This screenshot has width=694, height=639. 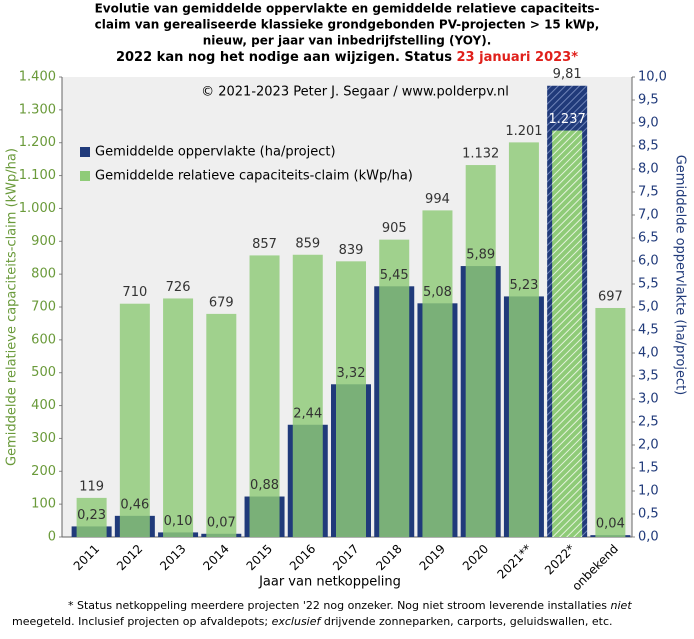 I want to click on y2-tick-label: 8,0, so click(x=648, y=169).